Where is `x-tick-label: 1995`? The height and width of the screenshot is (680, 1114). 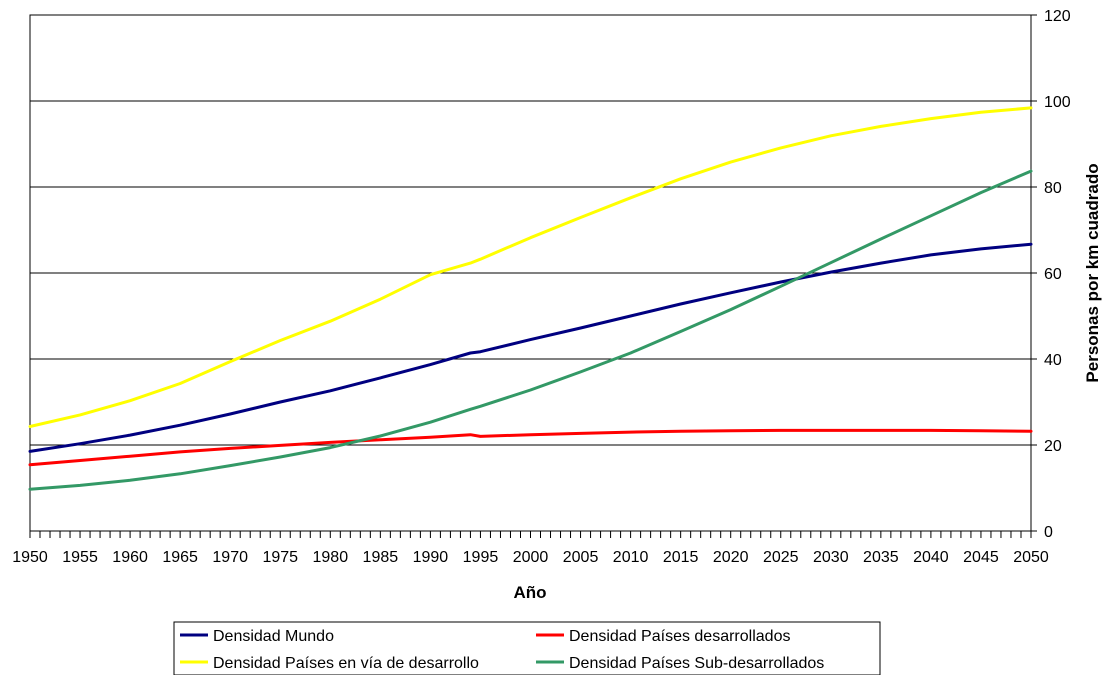 x-tick-label: 1995 is located at coordinates (481, 557).